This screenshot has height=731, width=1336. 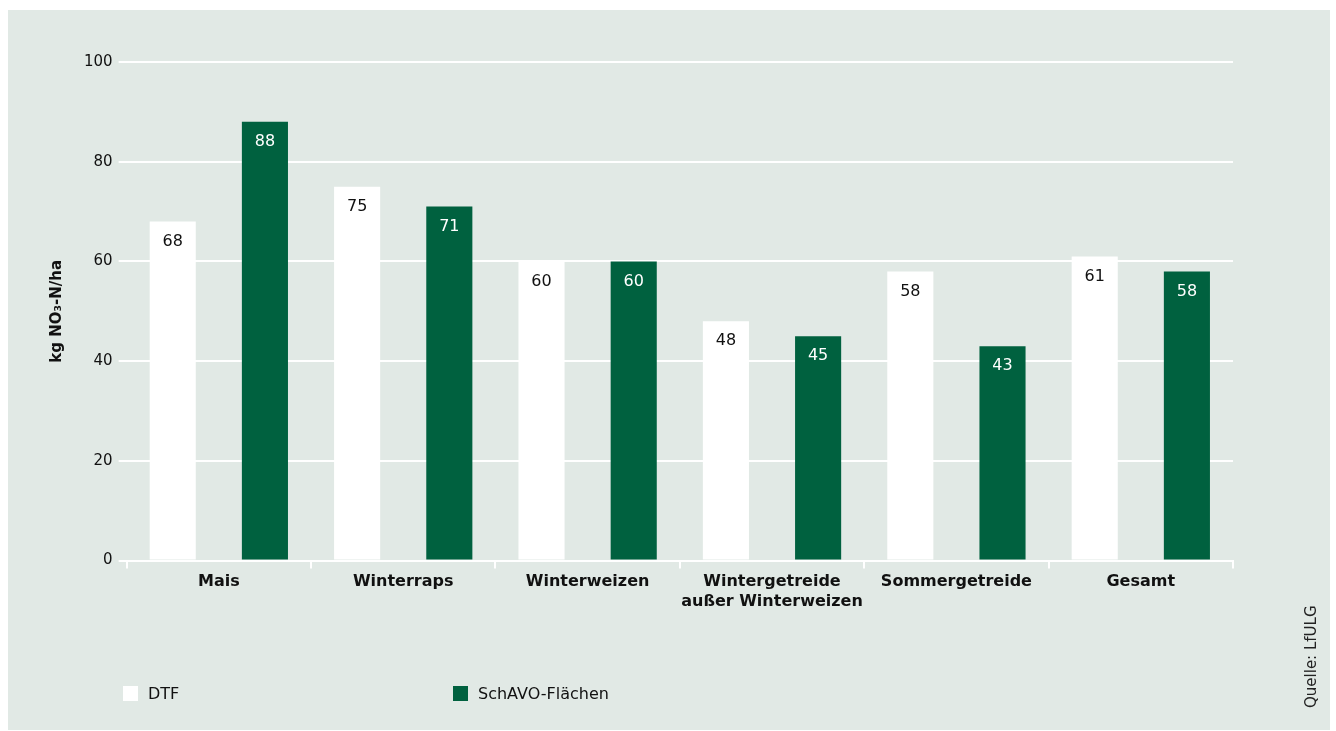 What do you see at coordinates (956, 581) in the screenshot?
I see `x-tick-label: Sommergetreide` at bounding box center [956, 581].